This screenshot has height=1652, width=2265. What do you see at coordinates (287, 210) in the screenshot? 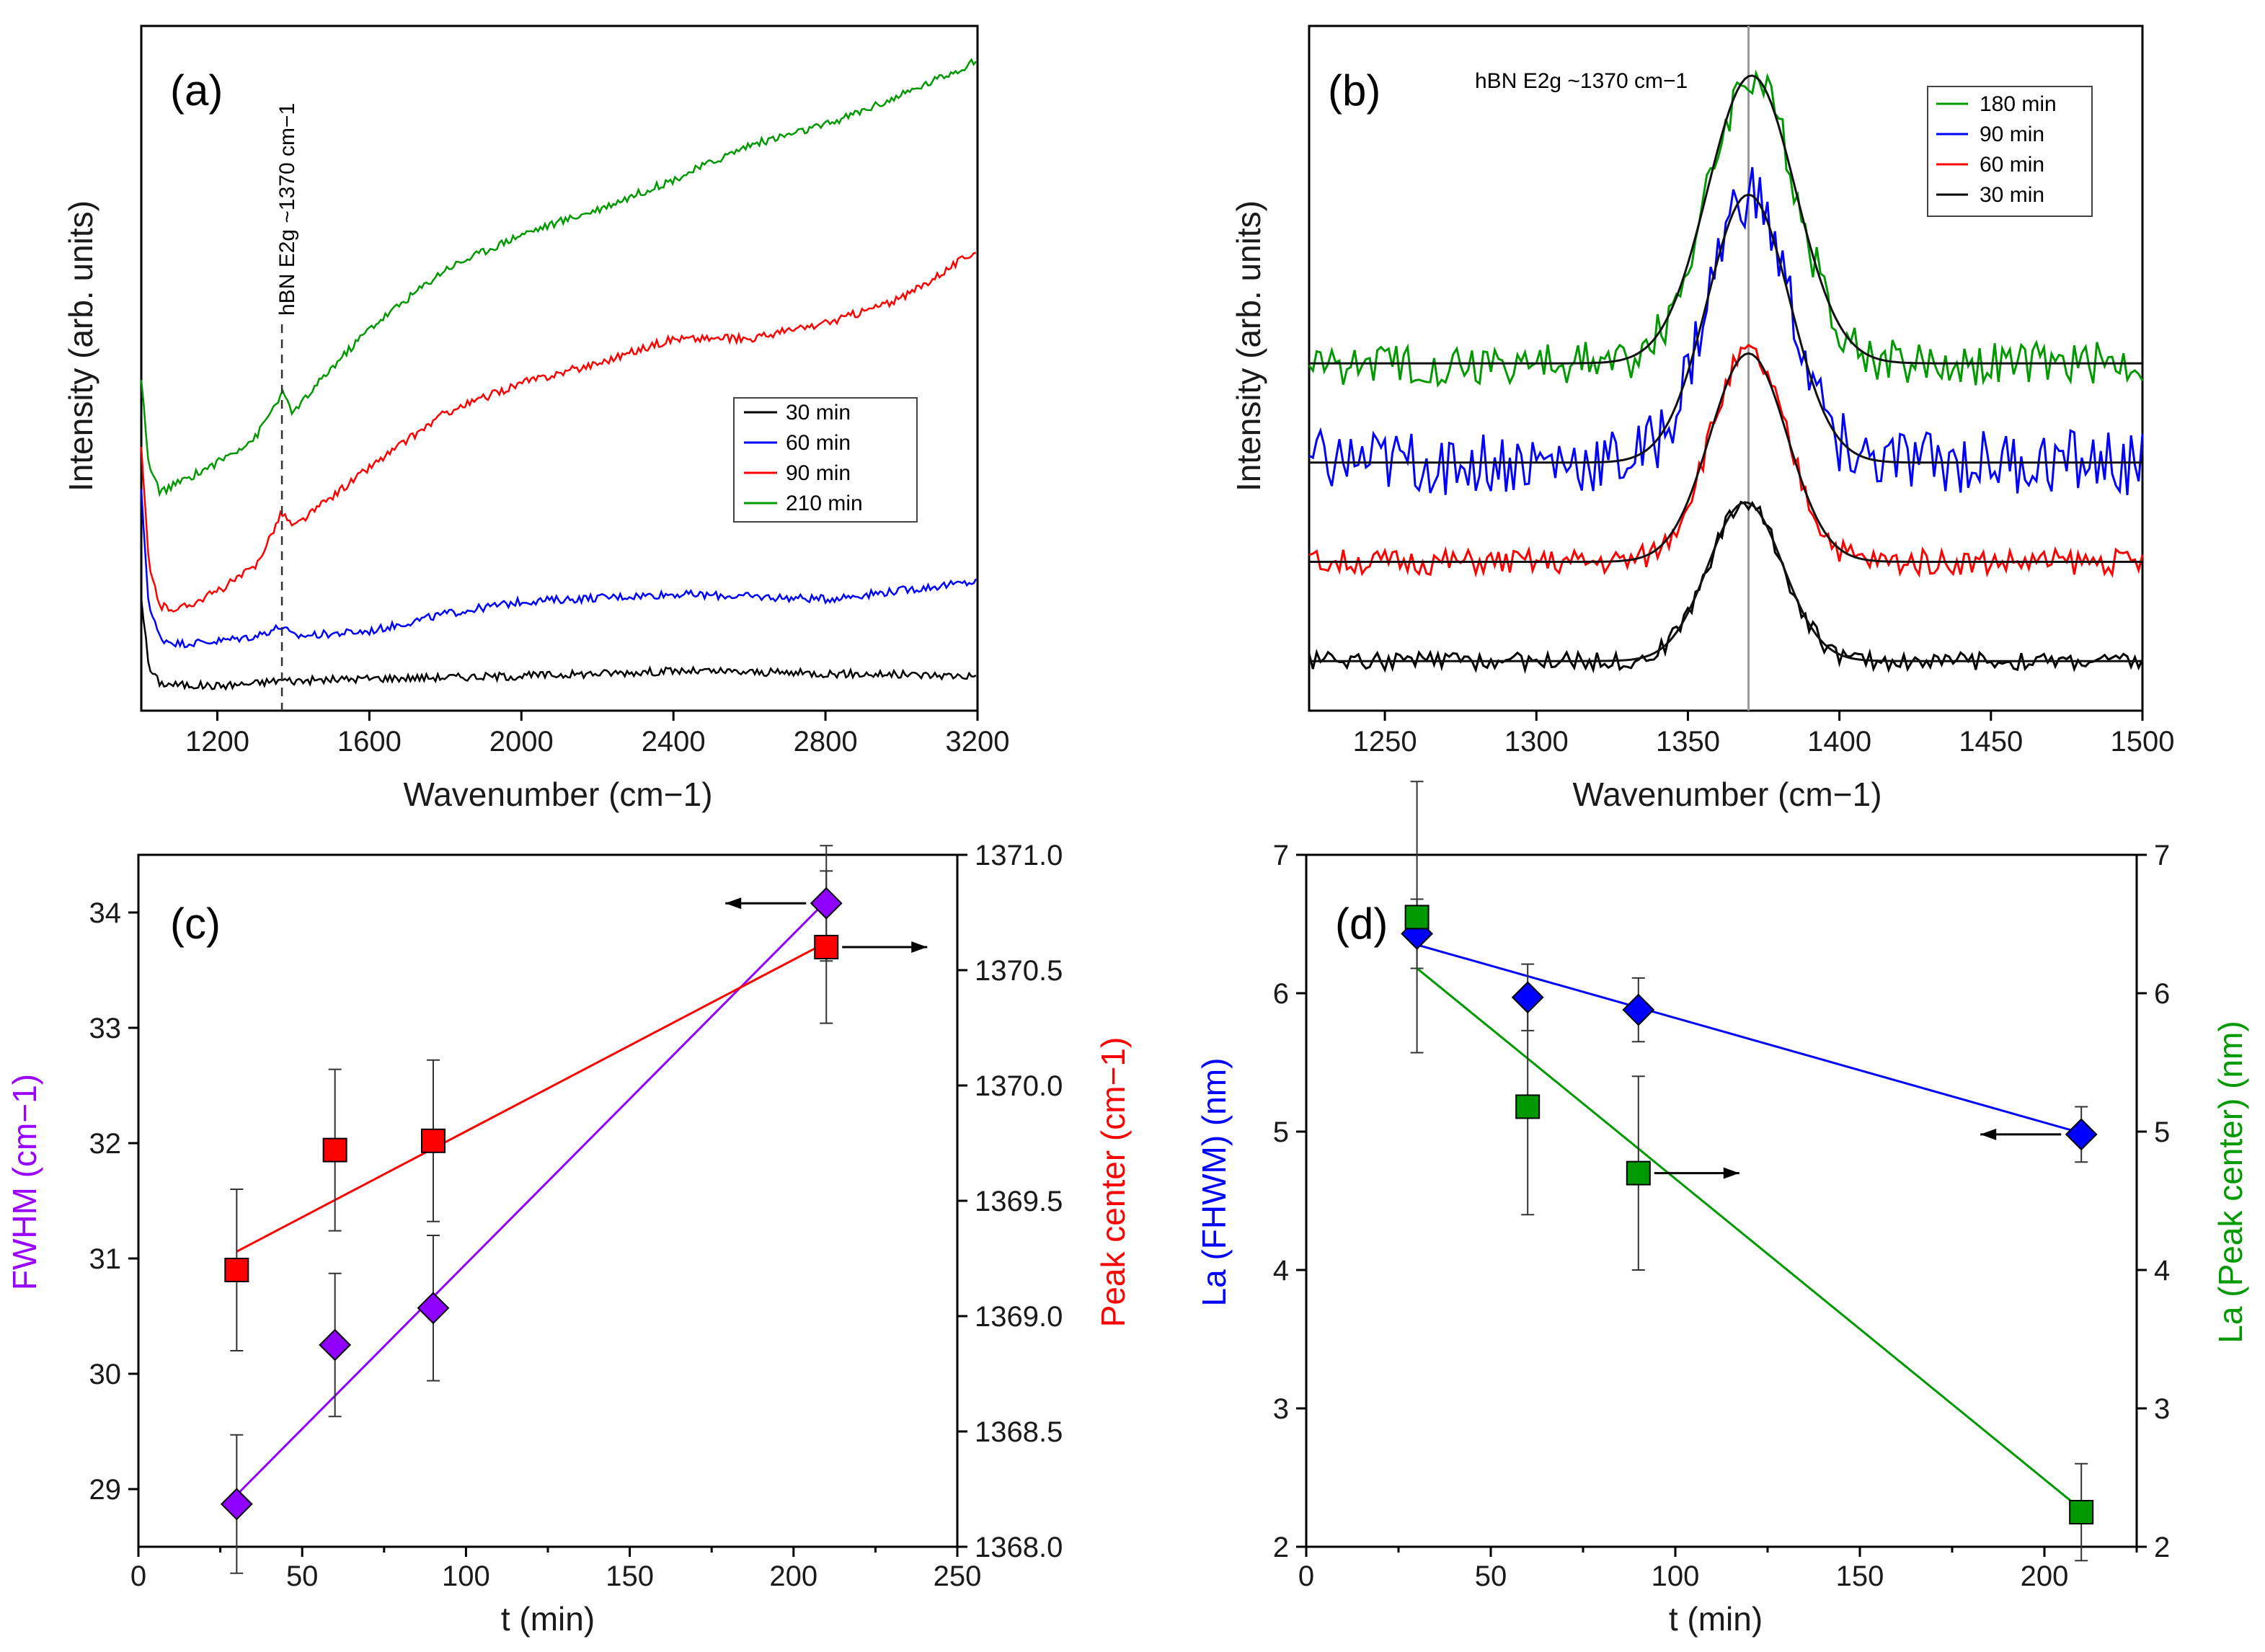
I see `panel-a-peak-annotation: hBN E2g ~1370 cm−1` at bounding box center [287, 210].